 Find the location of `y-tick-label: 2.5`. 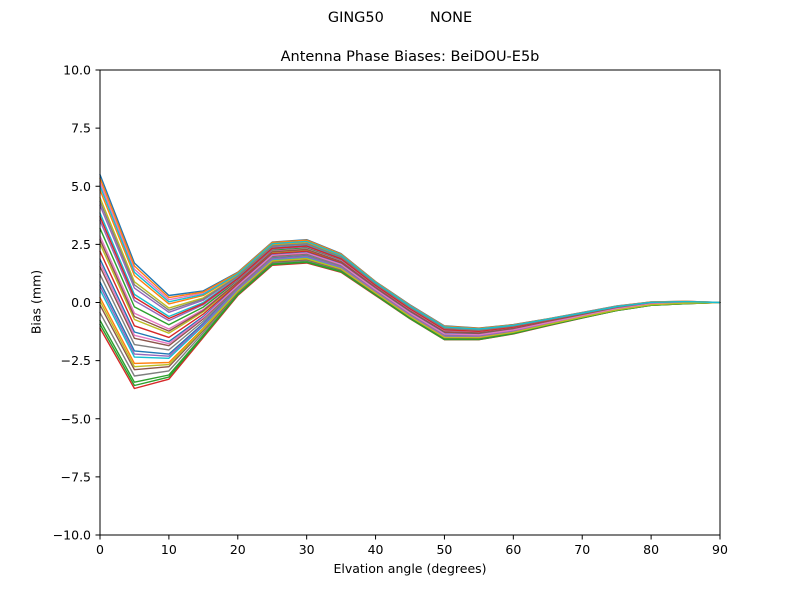

y-tick-label: 2.5 is located at coordinates (81, 244).